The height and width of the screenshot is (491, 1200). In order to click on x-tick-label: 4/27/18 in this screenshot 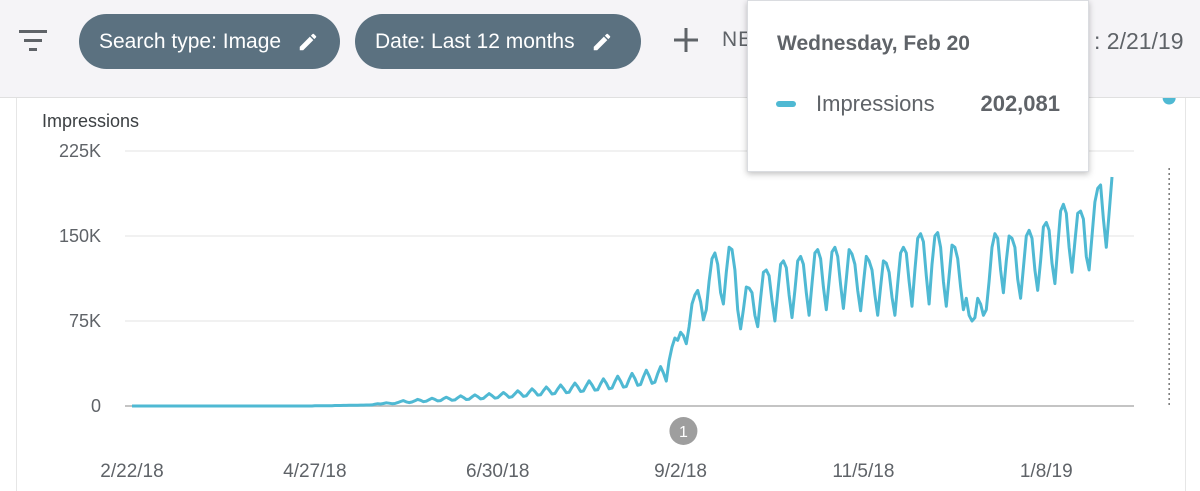, I will do `click(314, 471)`.